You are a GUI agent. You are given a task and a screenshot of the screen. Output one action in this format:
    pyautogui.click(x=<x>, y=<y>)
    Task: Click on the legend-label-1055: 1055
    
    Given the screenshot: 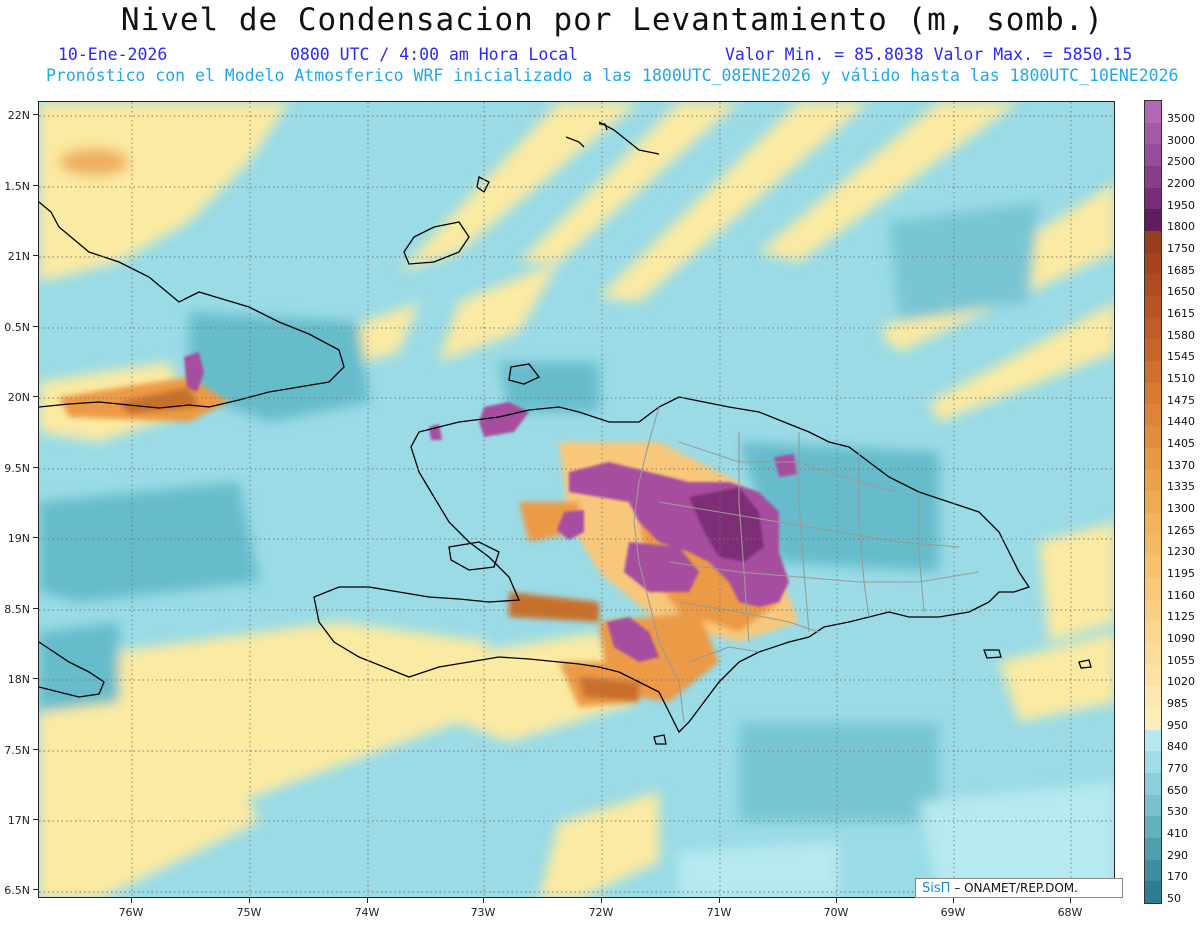 What is the action you would take?
    pyautogui.click(x=1181, y=660)
    